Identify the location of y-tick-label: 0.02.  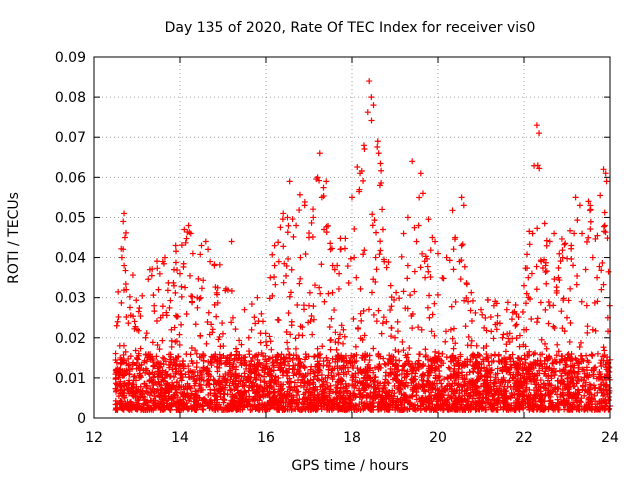
(70, 339).